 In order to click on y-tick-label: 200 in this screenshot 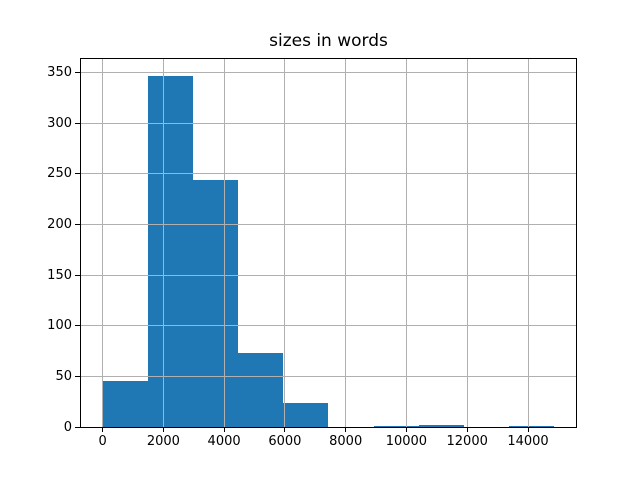, I will do `click(59, 224)`.